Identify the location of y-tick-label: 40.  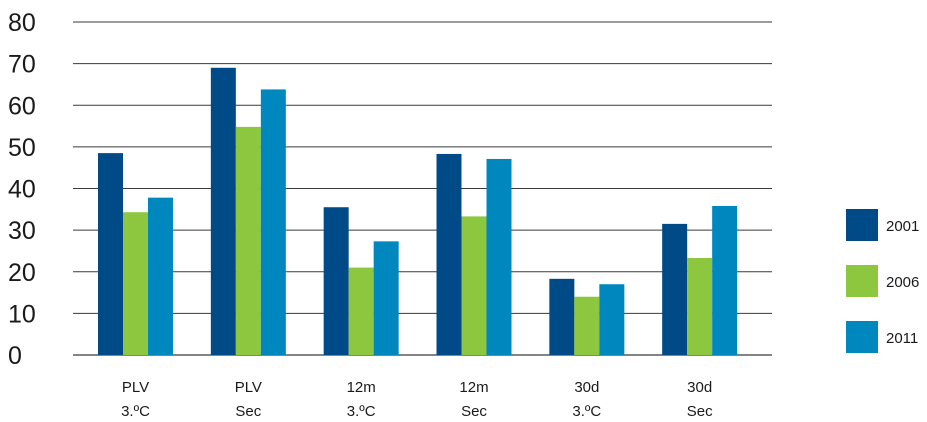
(22, 190).